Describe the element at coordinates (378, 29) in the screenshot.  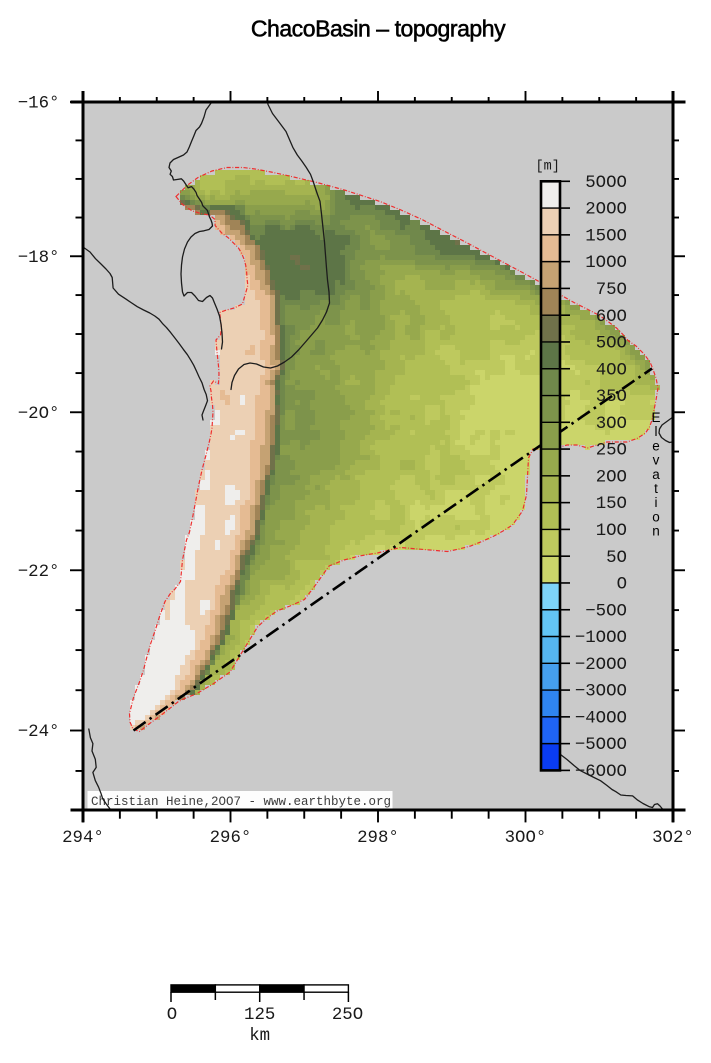
I see `svg-text: ChacoBasin – topography` at that location.